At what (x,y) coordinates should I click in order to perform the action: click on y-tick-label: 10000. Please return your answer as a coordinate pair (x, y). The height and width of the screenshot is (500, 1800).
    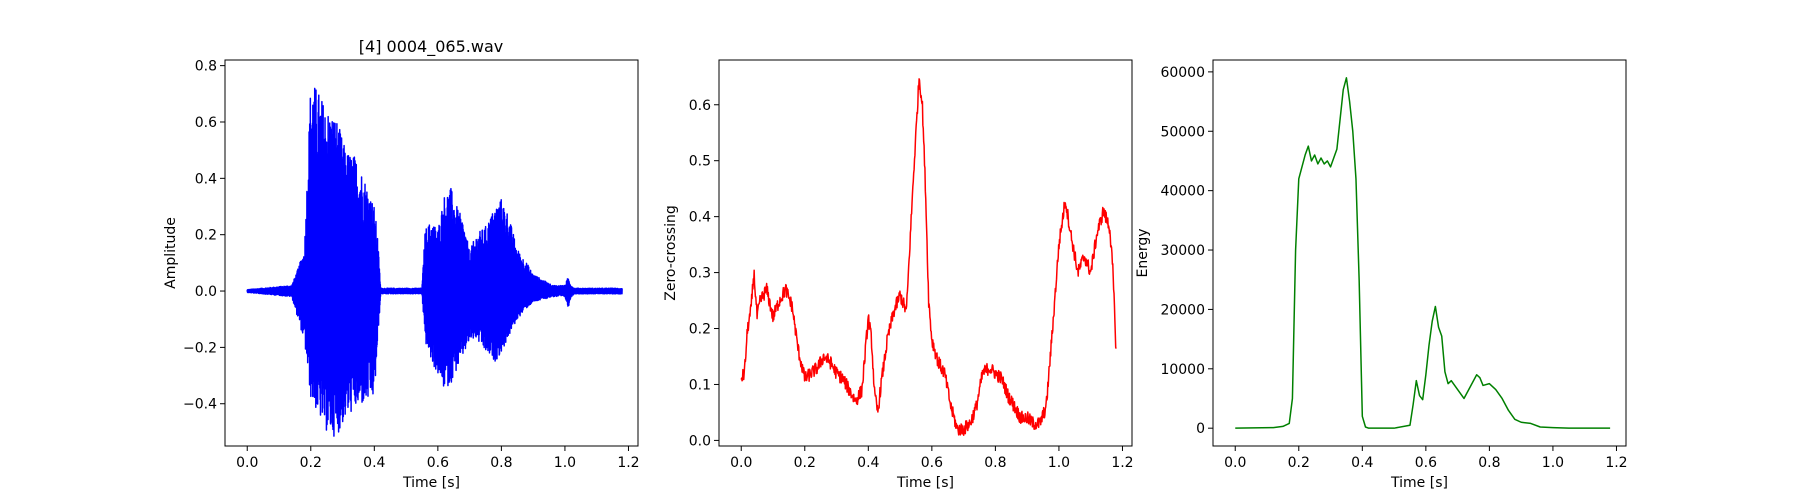
    Looking at the image, I should click on (1182, 370).